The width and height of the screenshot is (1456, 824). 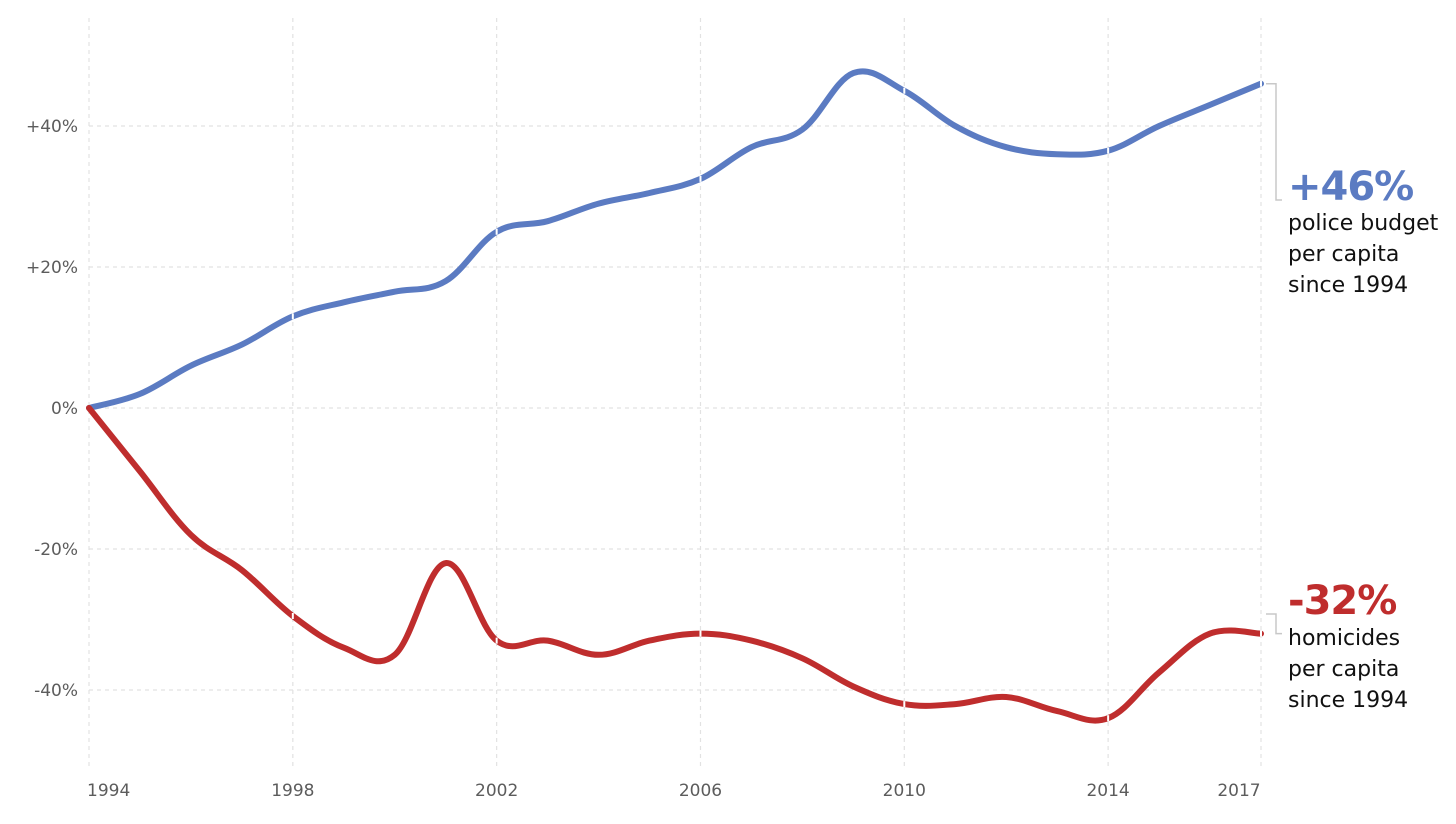 What do you see at coordinates (1363, 223) in the screenshot?
I see `callout-text-line: police budget` at bounding box center [1363, 223].